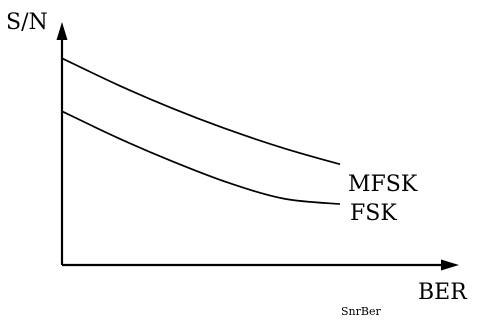 This screenshot has width=477, height=325. What do you see at coordinates (443, 292) in the screenshot?
I see `x-axis-label: BER` at bounding box center [443, 292].